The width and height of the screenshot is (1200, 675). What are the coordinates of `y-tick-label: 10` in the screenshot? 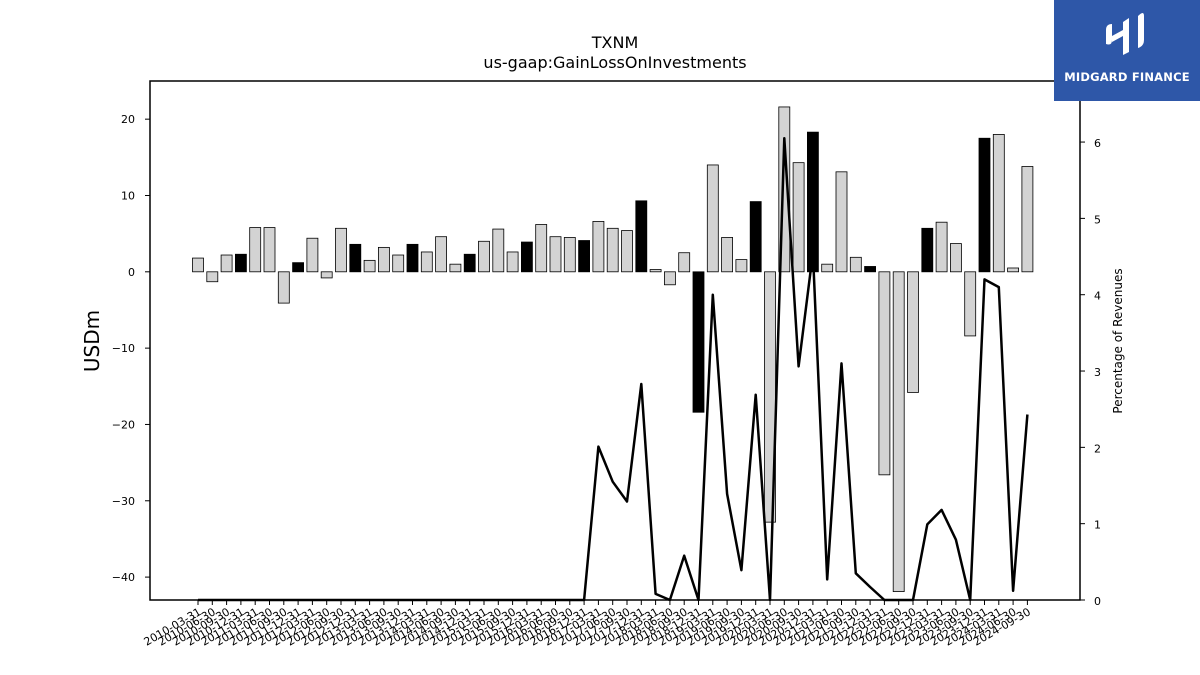 It's located at (128, 195).